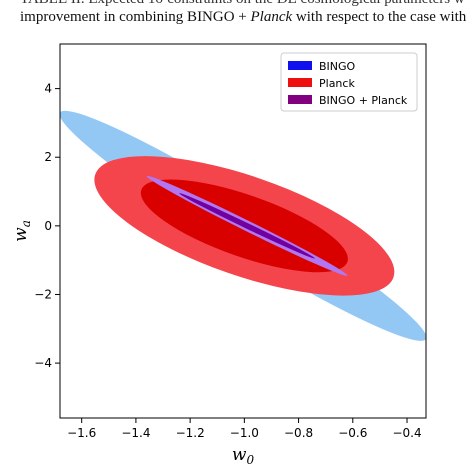  I want to click on x-tick-label: −0.4, so click(406, 433).